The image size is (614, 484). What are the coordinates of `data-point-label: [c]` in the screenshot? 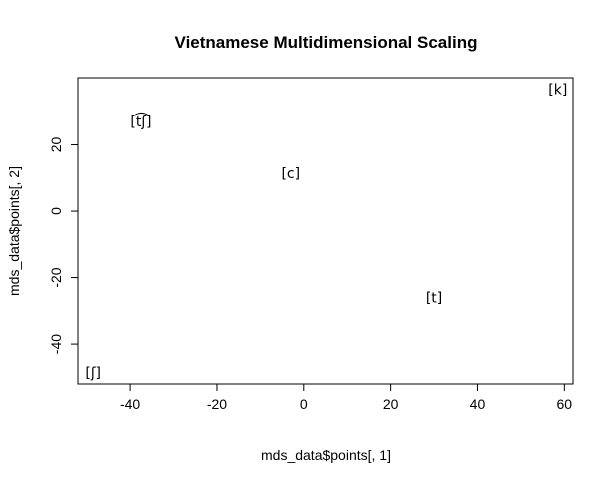 It's located at (290, 174).